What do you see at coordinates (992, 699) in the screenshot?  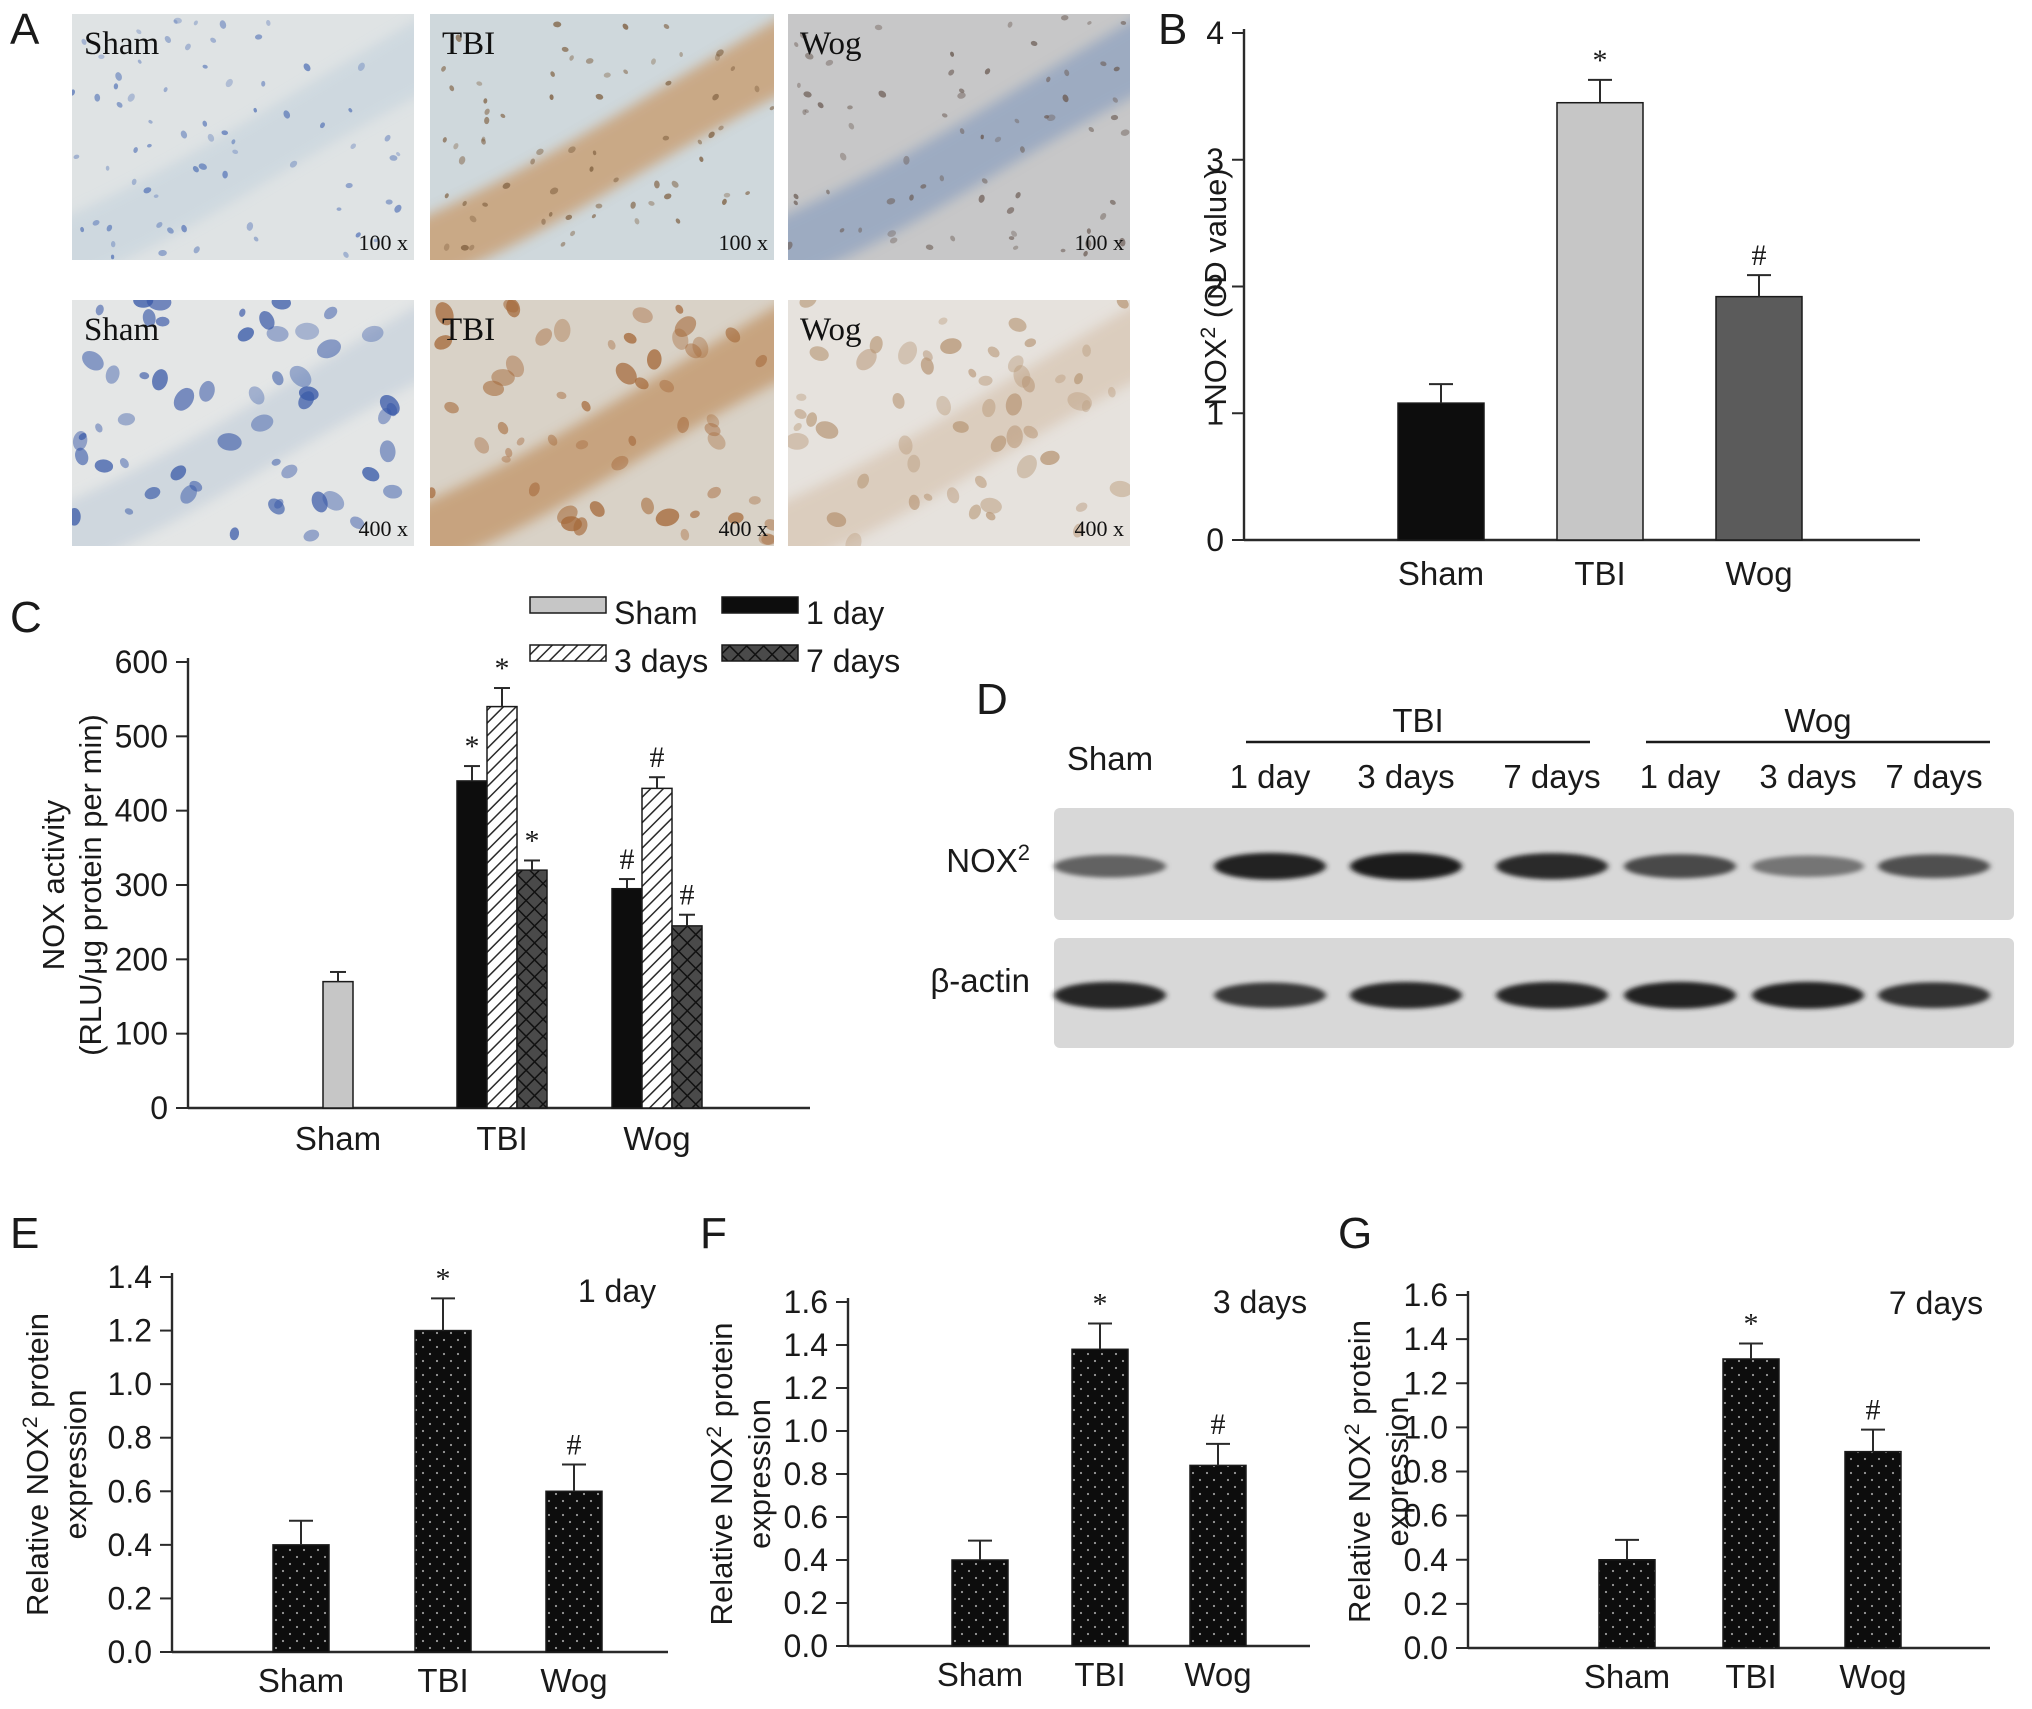 I see `panel-letter-d: D` at bounding box center [992, 699].